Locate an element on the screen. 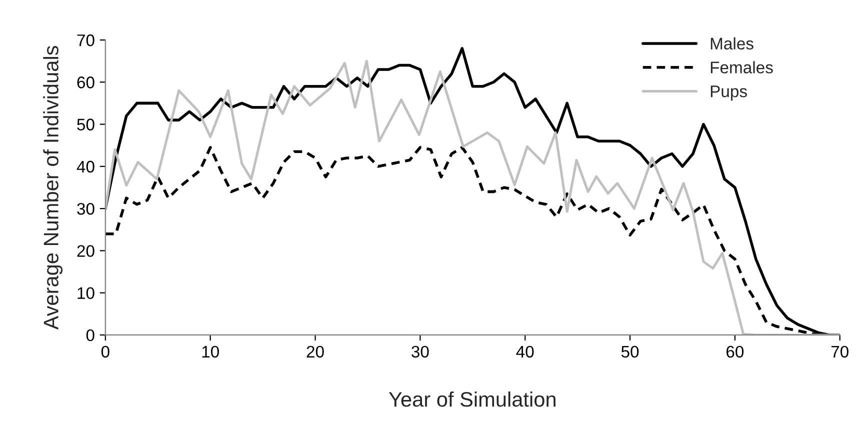 Image resolution: width=857 pixels, height=430 pixels. legend-label: Pups is located at coordinates (728, 93).